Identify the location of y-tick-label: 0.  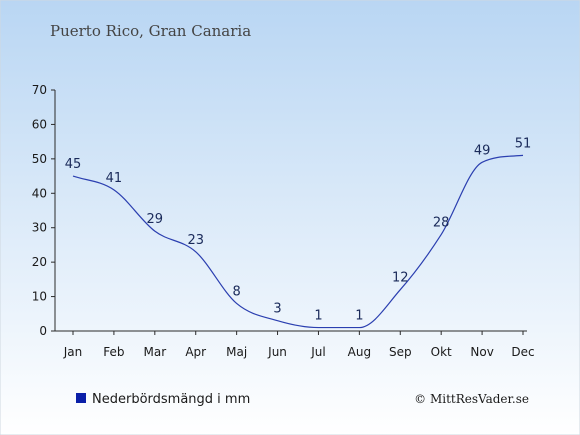
(43, 331).